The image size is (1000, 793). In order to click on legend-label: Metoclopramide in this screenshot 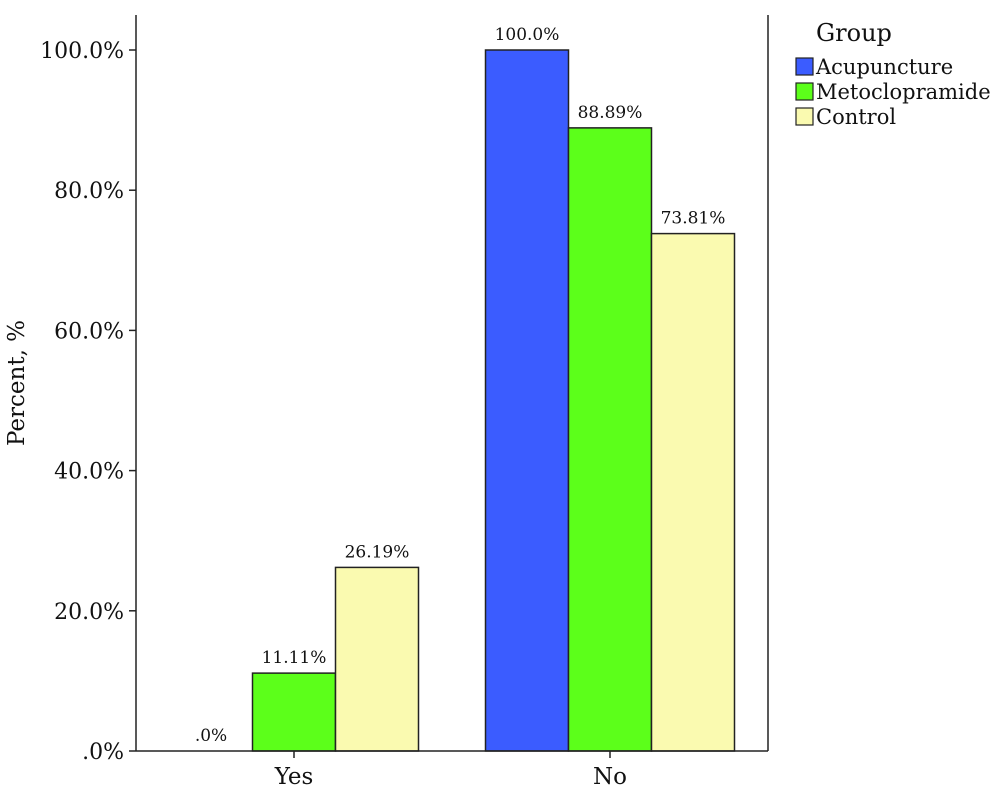, I will do `click(903, 92)`.